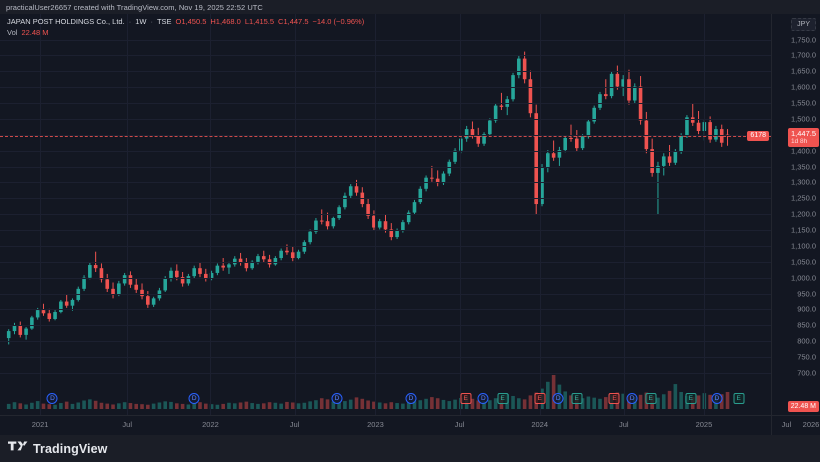  Describe the element at coordinates (70, 448) in the screenshot. I see `tradingview-brand-text: TradingView` at that location.